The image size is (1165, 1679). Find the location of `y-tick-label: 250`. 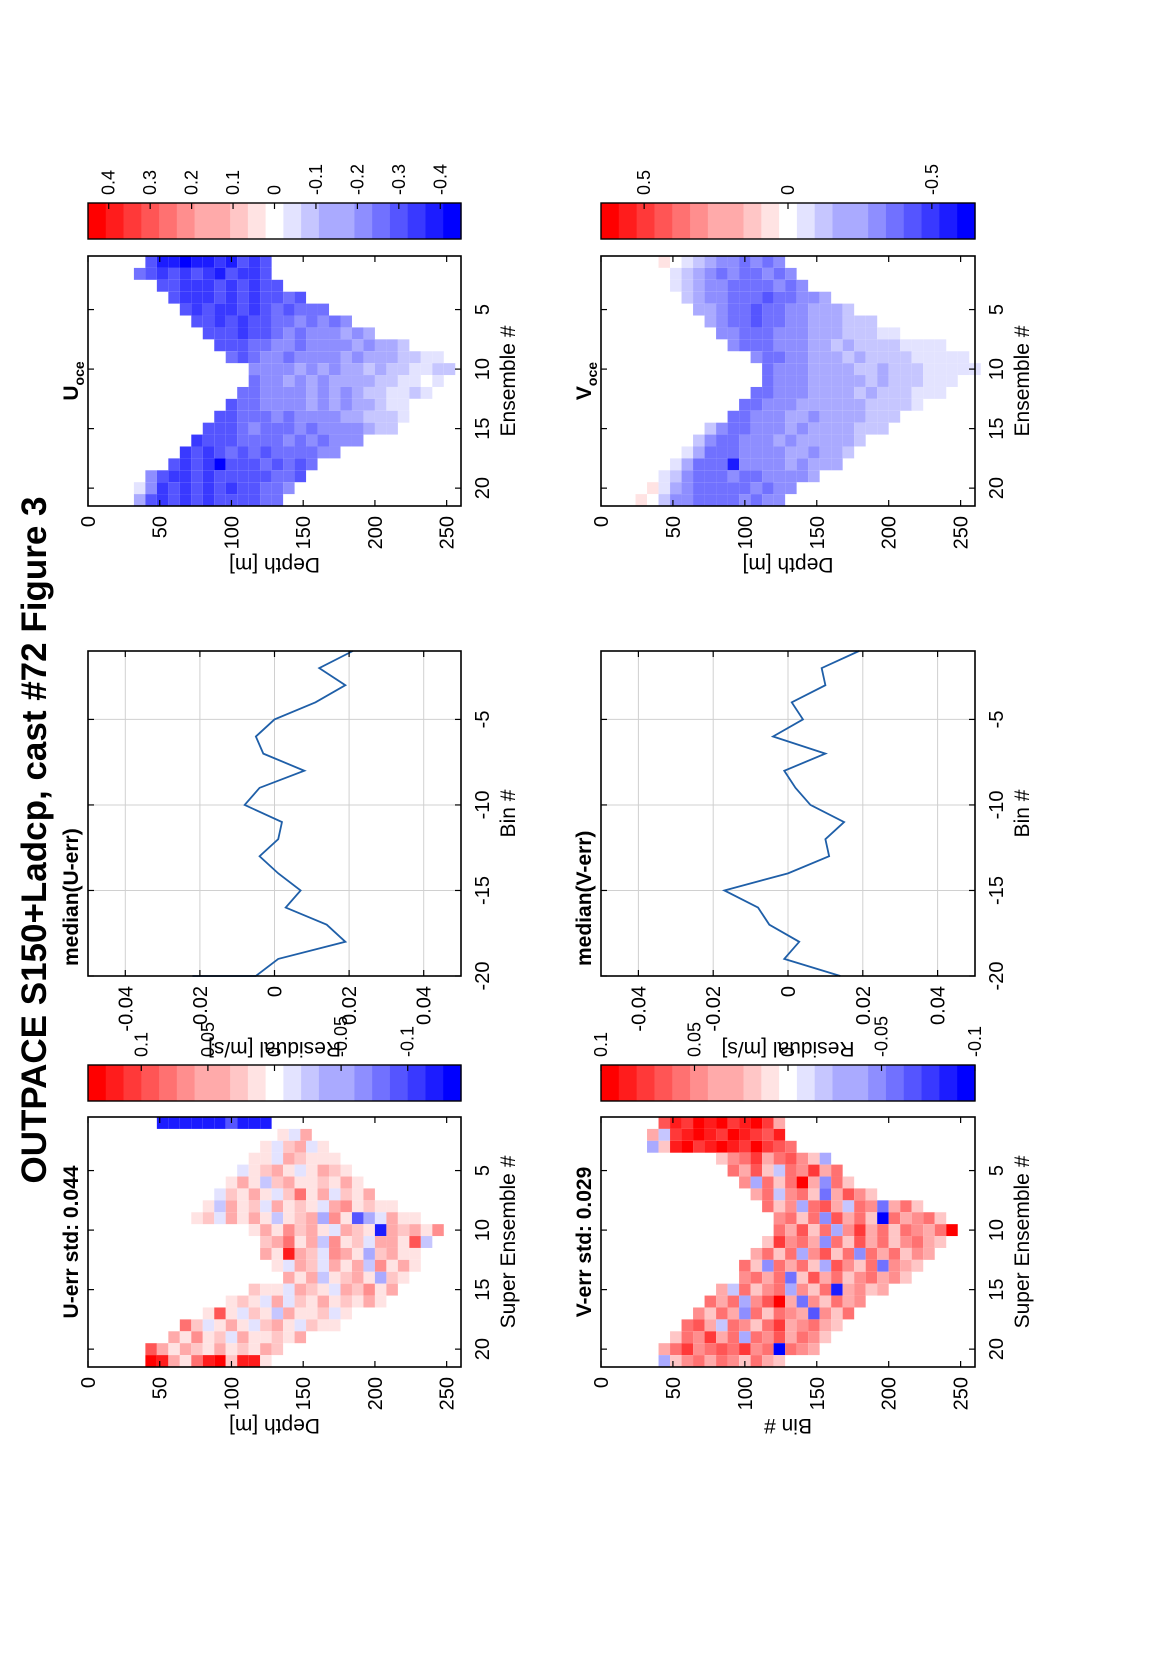

y-tick-label: 250 is located at coordinates (448, 1393).